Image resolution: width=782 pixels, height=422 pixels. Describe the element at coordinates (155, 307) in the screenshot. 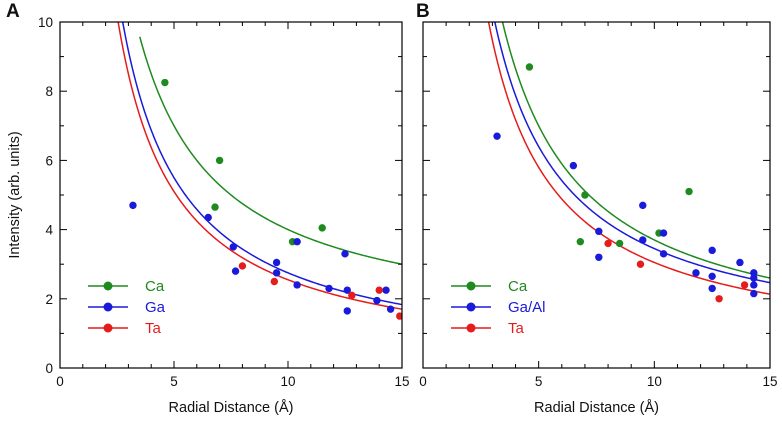

I see `legend-label: Ga` at that location.